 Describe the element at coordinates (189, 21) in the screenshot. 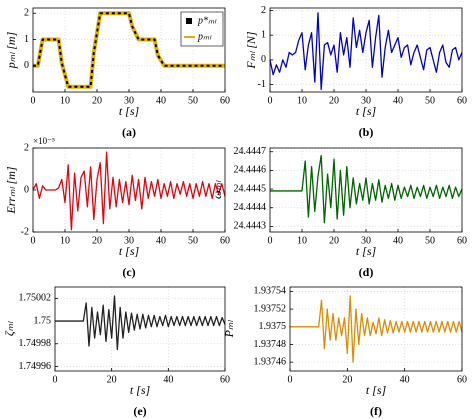

I see `legend-swatch` at that location.